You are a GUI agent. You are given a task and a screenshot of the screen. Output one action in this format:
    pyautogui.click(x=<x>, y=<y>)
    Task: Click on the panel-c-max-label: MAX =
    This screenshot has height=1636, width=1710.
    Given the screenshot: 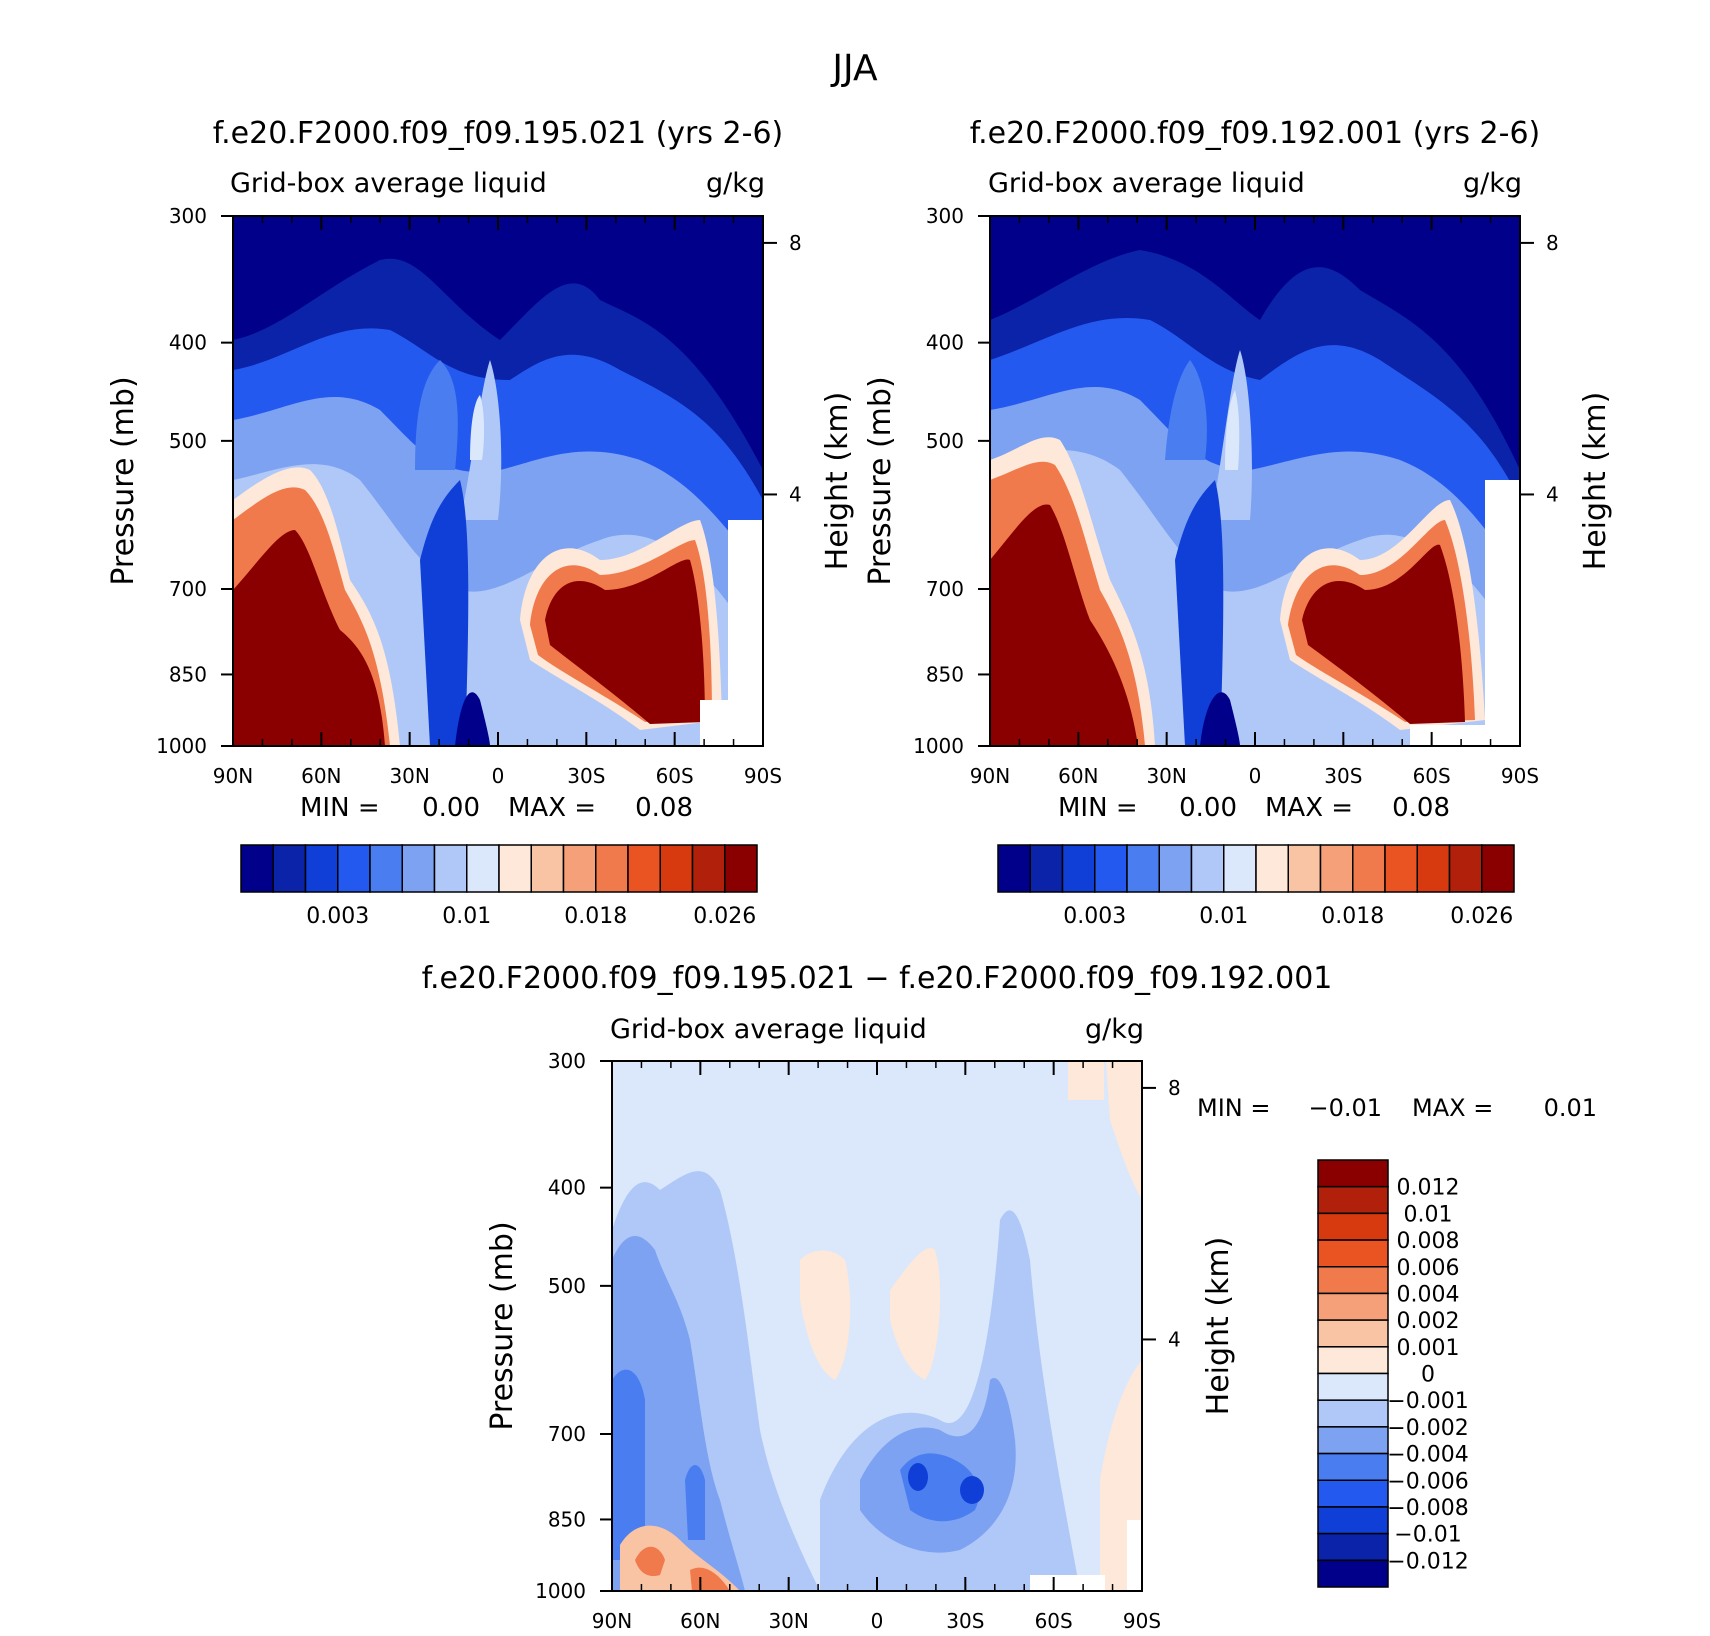 What is the action you would take?
    pyautogui.click(x=1452, y=1108)
    